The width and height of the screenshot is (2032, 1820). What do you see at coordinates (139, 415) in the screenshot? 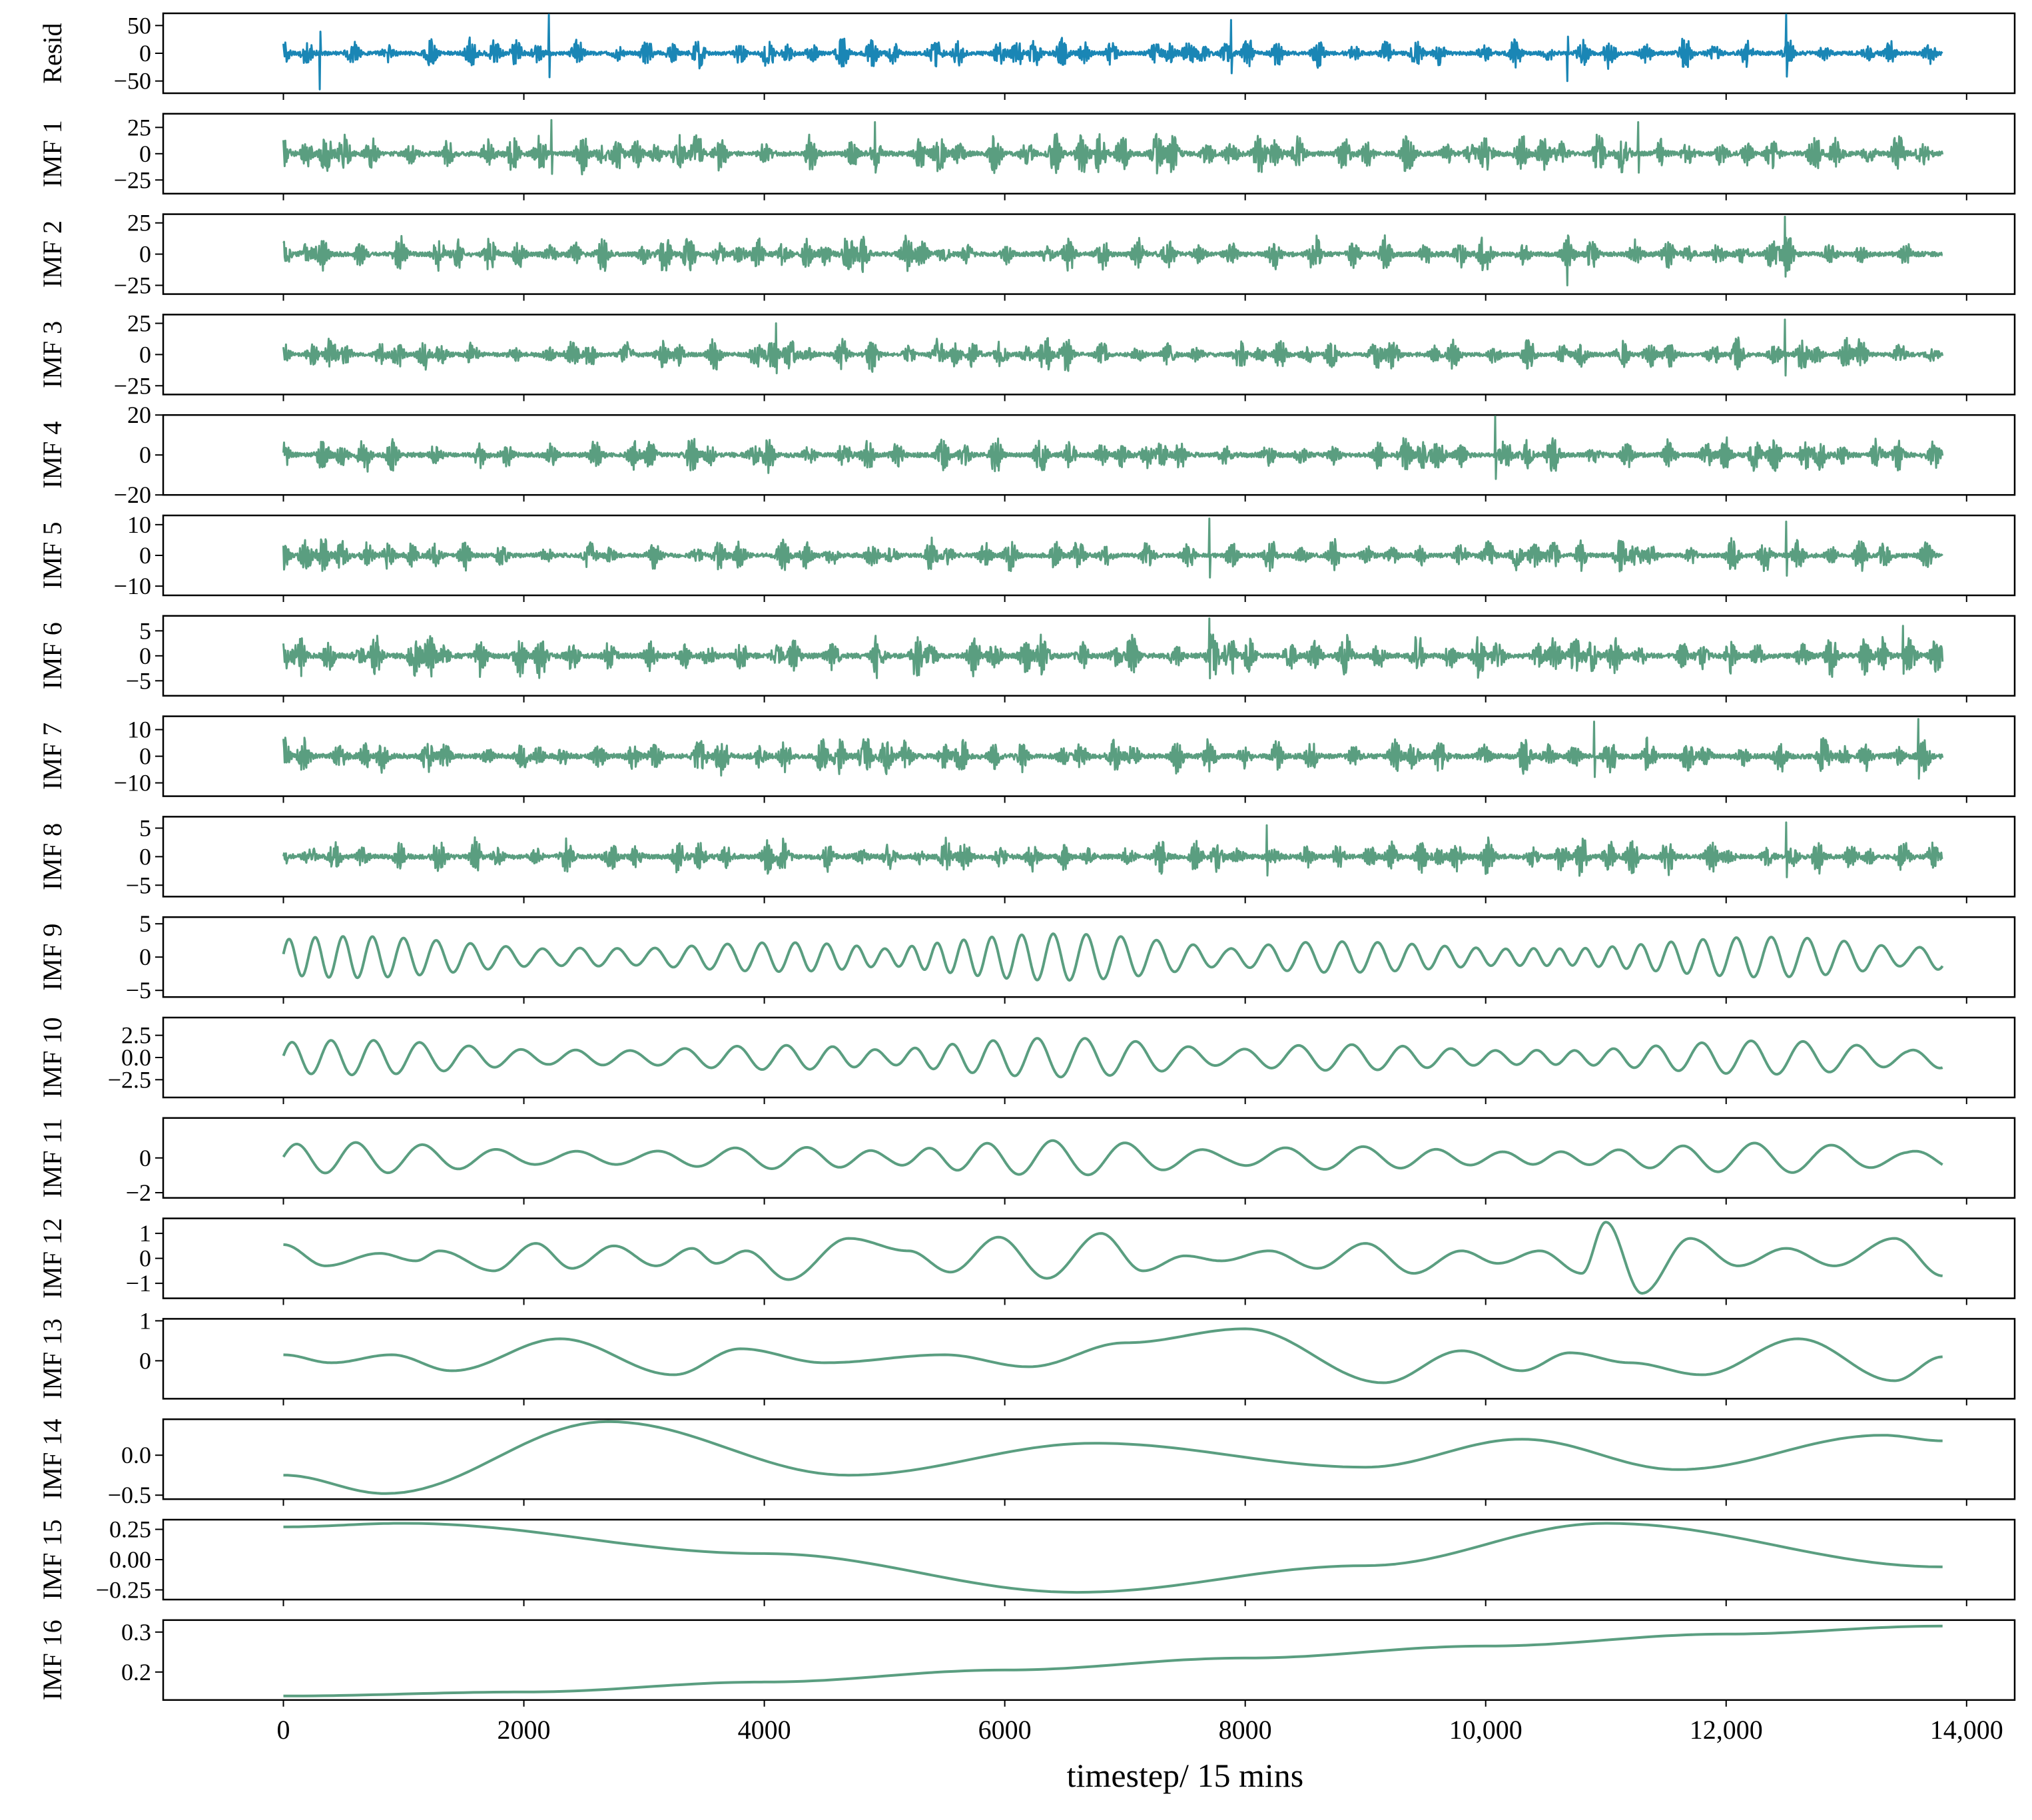
I see `ytick-label: 20` at bounding box center [139, 415].